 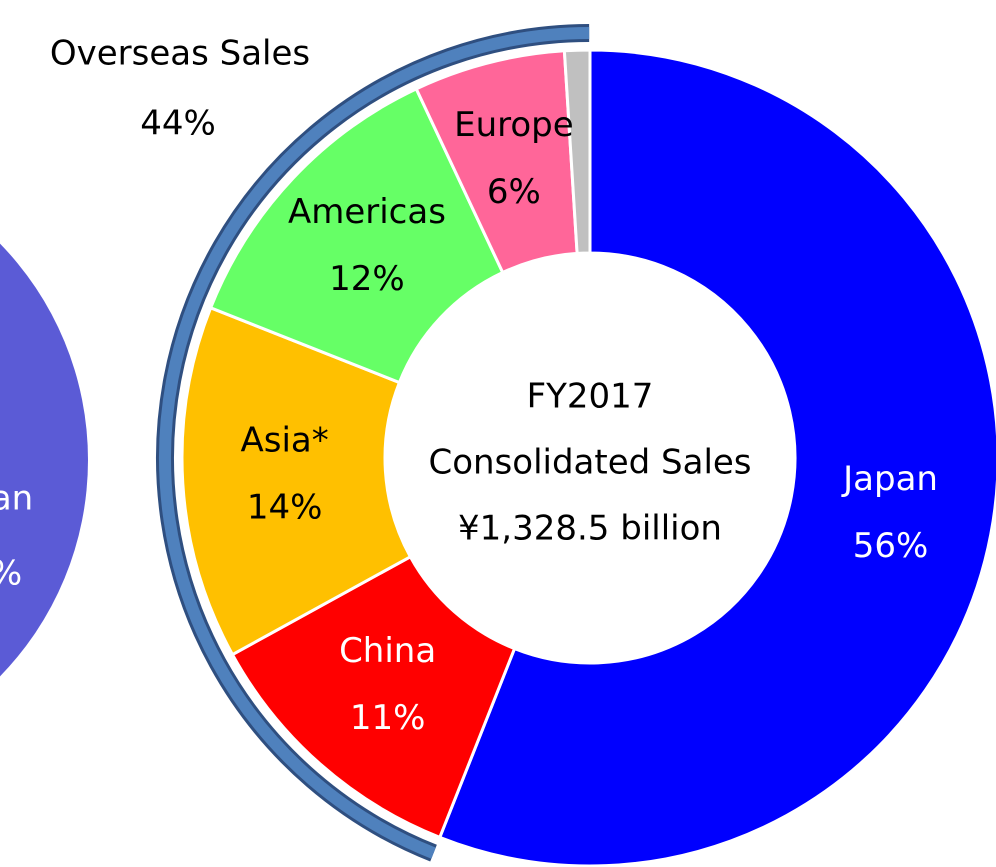 What do you see at coordinates (285, 508) in the screenshot?
I see `slice-value: 14%` at bounding box center [285, 508].